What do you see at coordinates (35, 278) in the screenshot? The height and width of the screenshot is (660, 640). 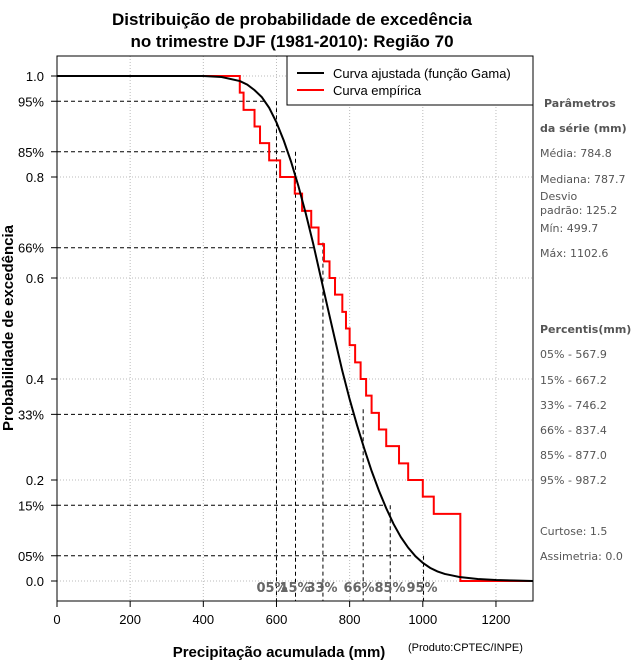 I see `y-tick-label: 0.6` at bounding box center [35, 278].